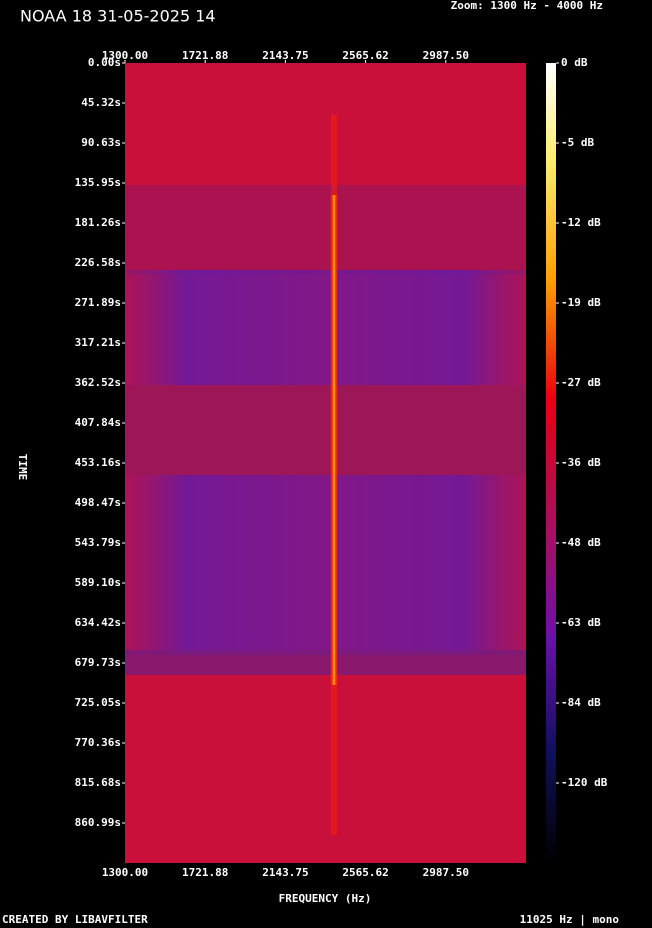  I want to click on colorbar-tick-label: -19 dB, so click(581, 302).